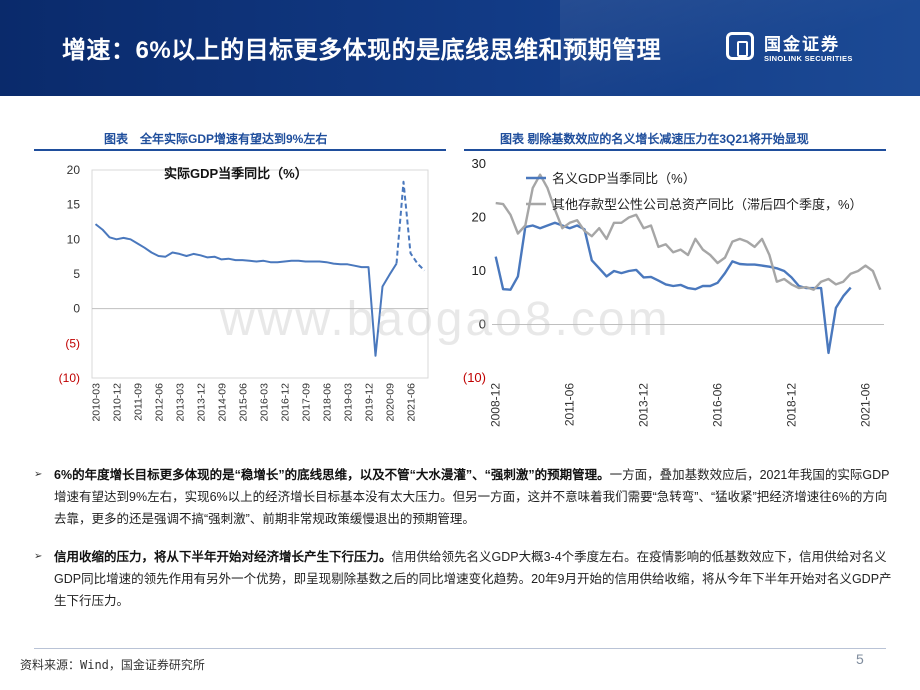  I want to click on x-tick-label: 2019-03, so click(349, 402).